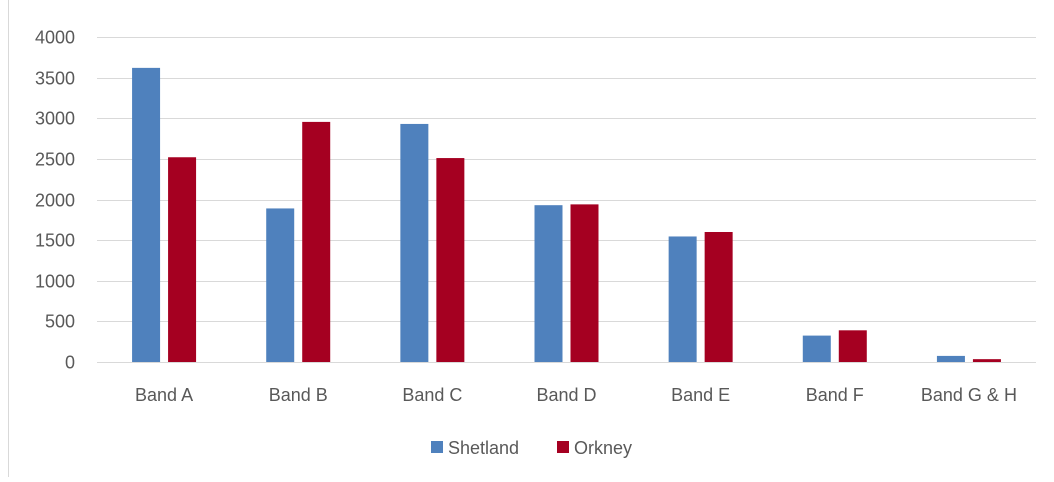 This screenshot has width=1054, height=482. What do you see at coordinates (969, 395) in the screenshot?
I see `x-tick-label: Band G & H` at bounding box center [969, 395].